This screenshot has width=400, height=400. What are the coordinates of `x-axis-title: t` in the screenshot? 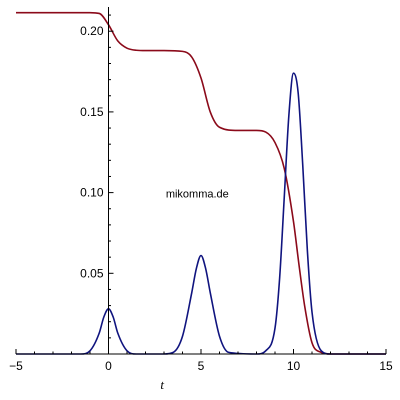 It's located at (162, 384).